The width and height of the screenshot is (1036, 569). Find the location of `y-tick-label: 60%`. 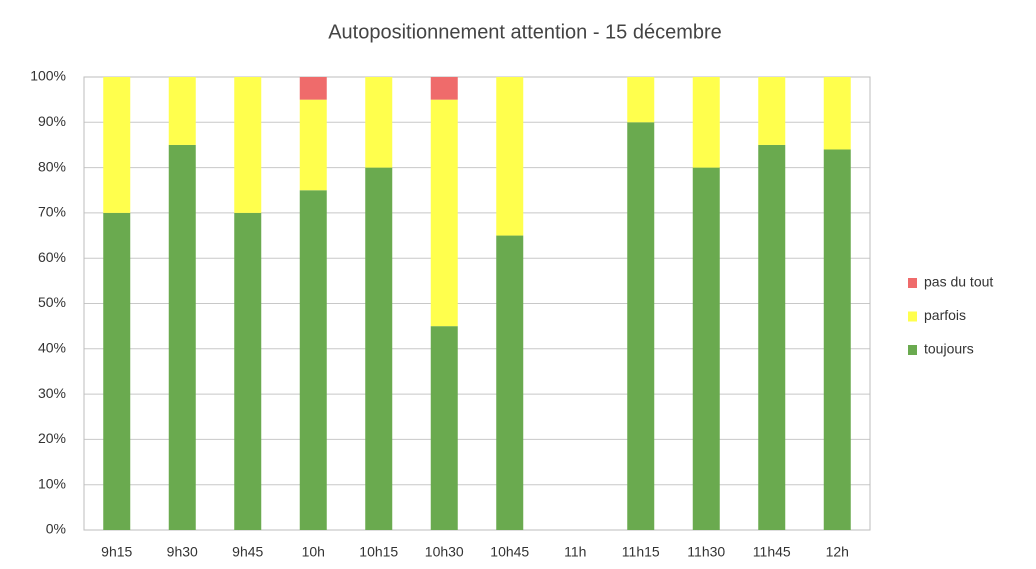

y-tick-label: 60% is located at coordinates (52, 257).